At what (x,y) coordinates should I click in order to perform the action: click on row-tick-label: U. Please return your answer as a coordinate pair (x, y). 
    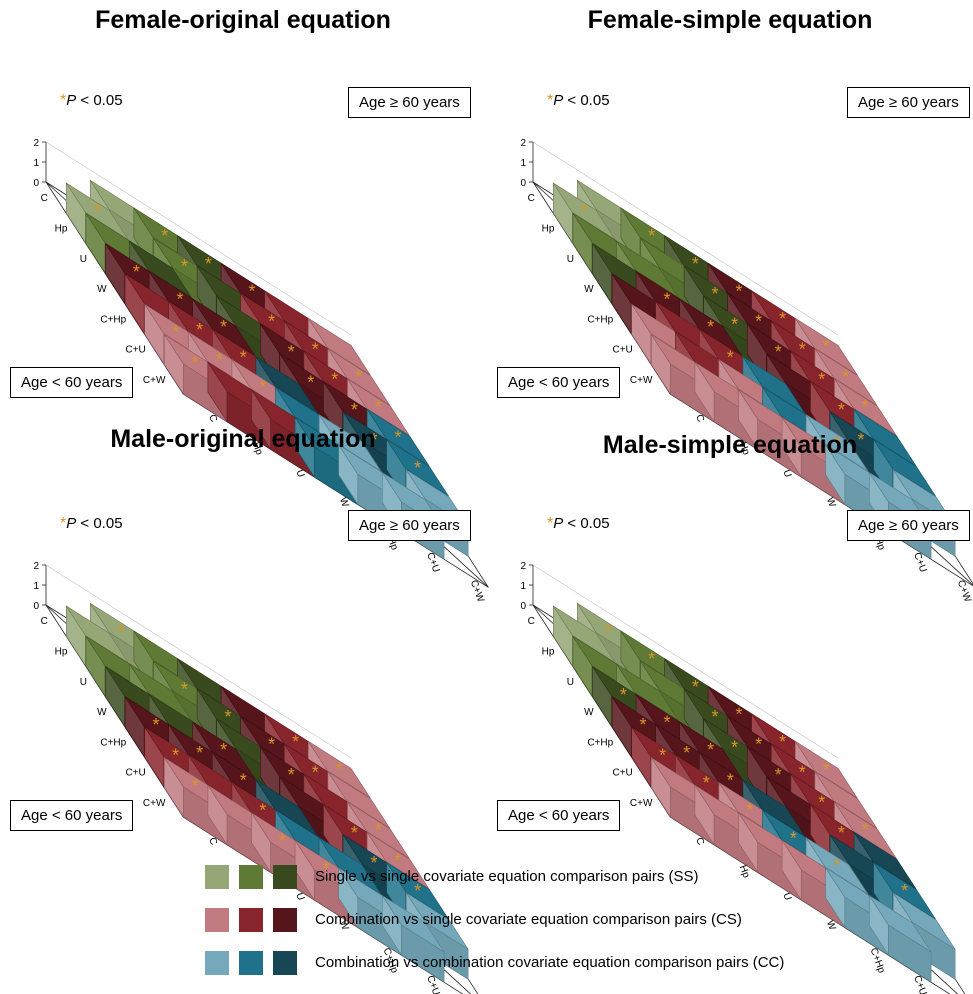
    Looking at the image, I should click on (83, 682).